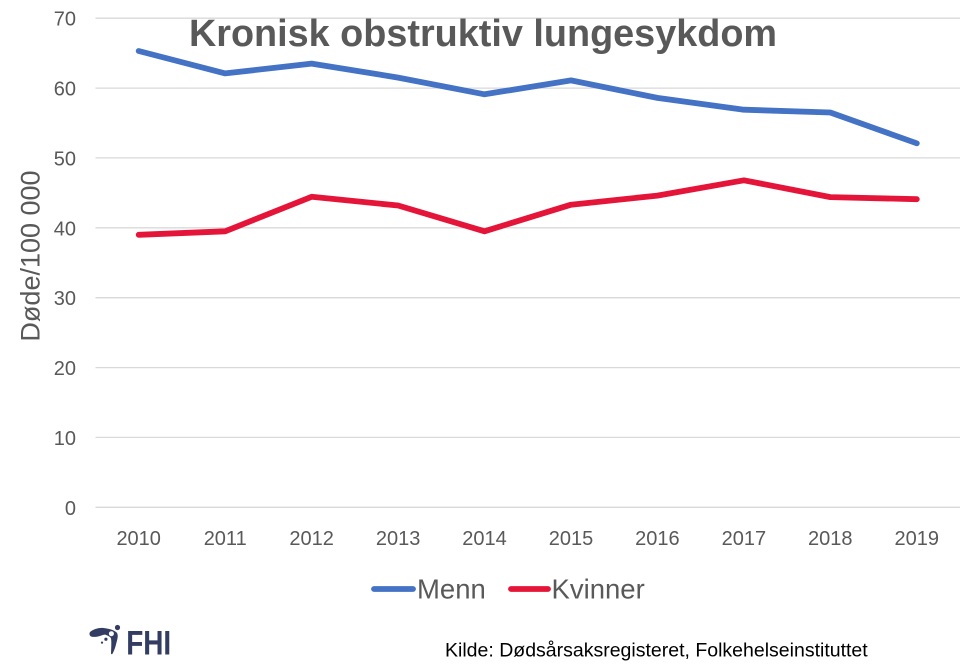  I want to click on svg-text: 2016, so click(657, 539).